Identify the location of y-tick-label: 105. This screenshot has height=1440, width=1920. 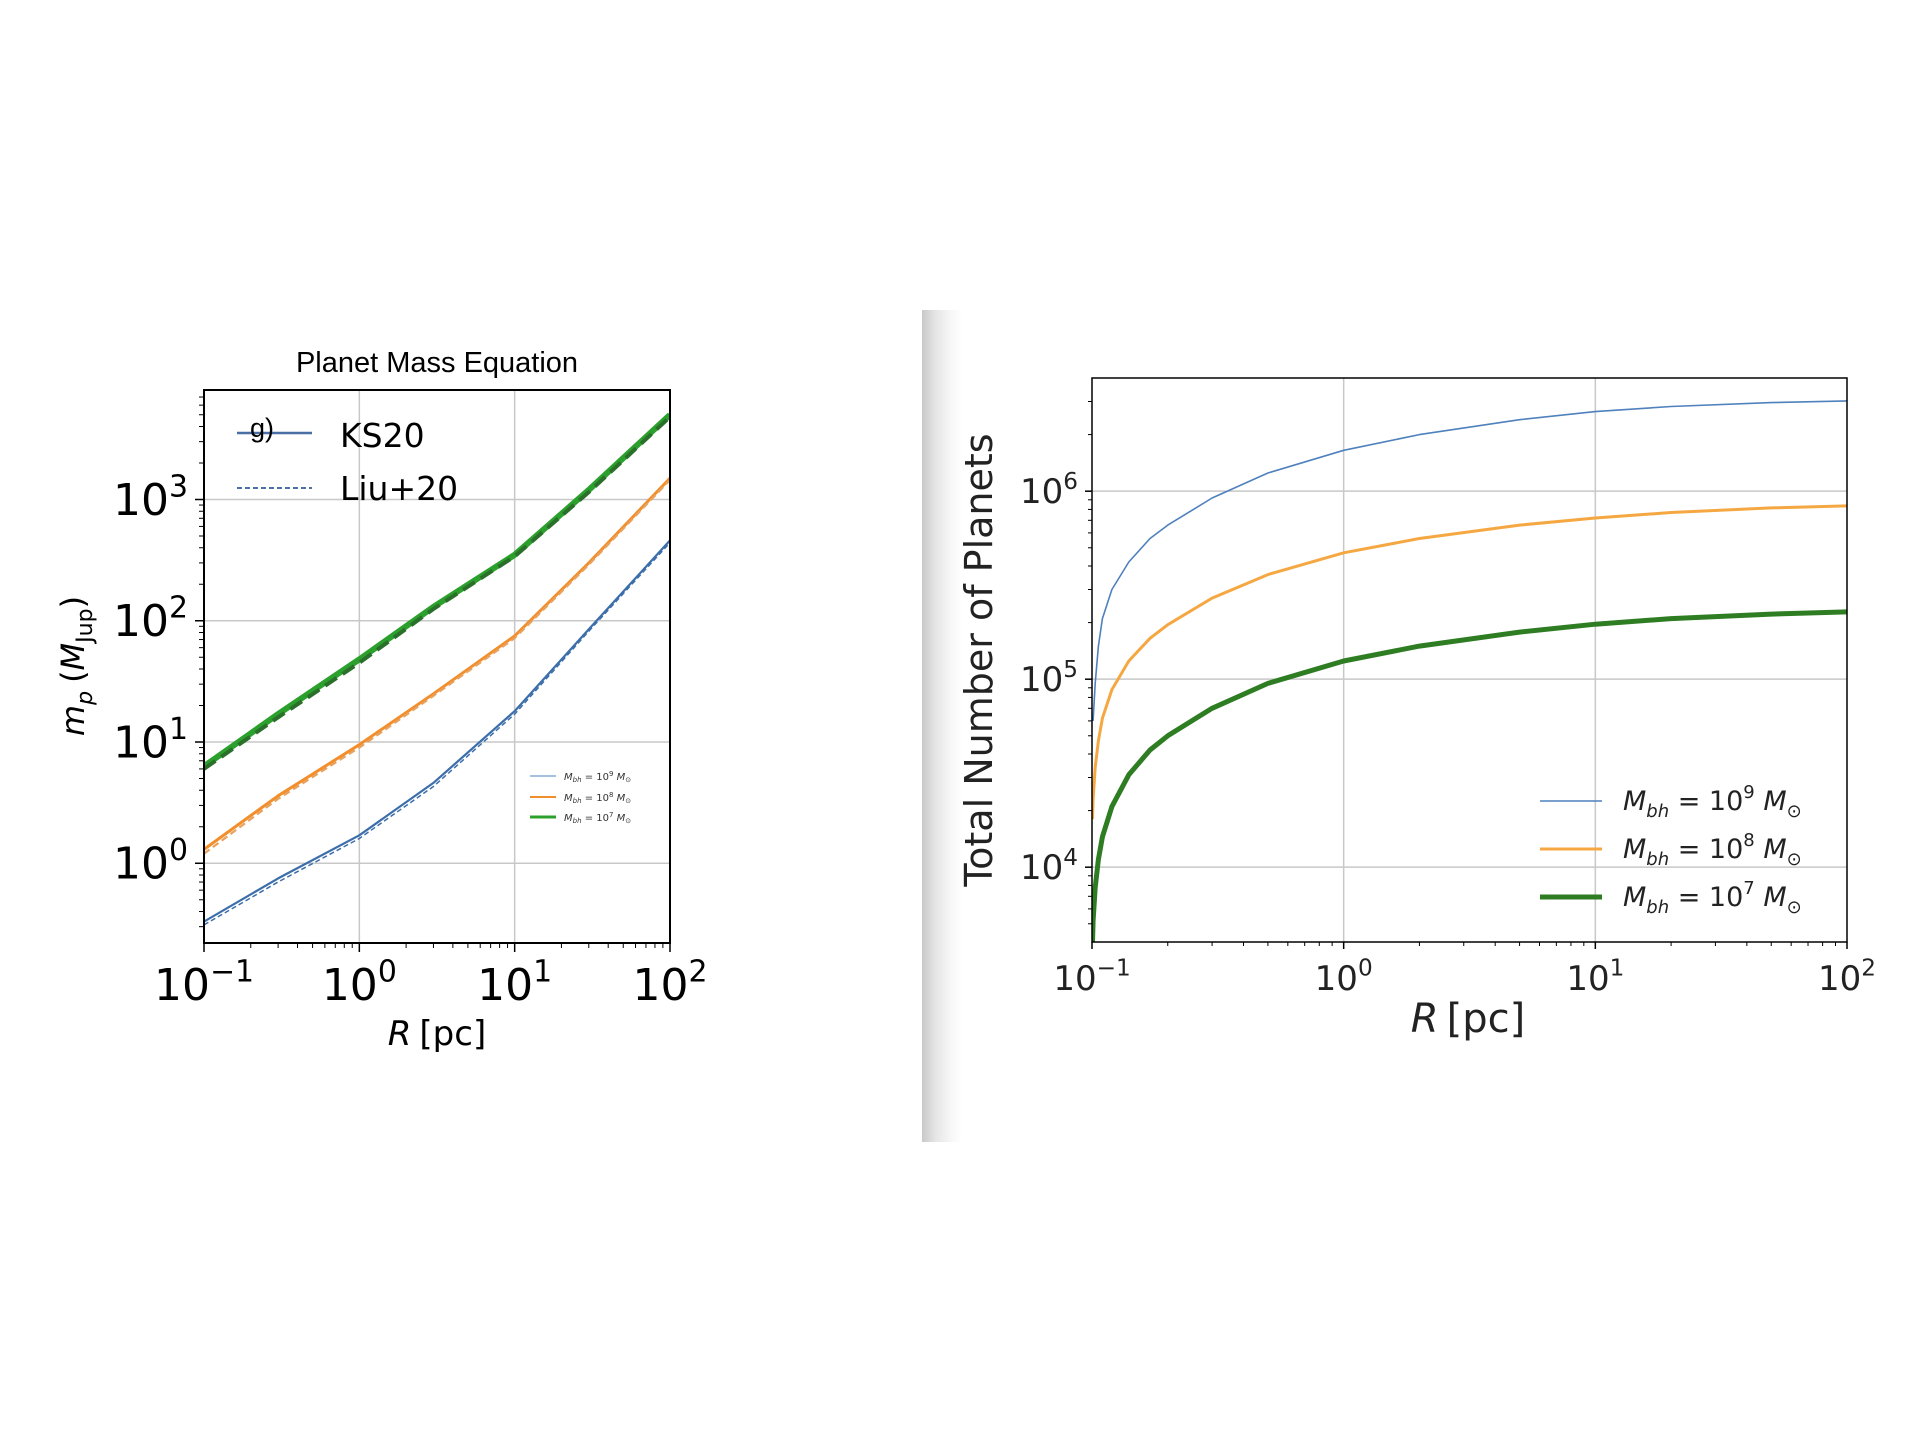
(1049, 678).